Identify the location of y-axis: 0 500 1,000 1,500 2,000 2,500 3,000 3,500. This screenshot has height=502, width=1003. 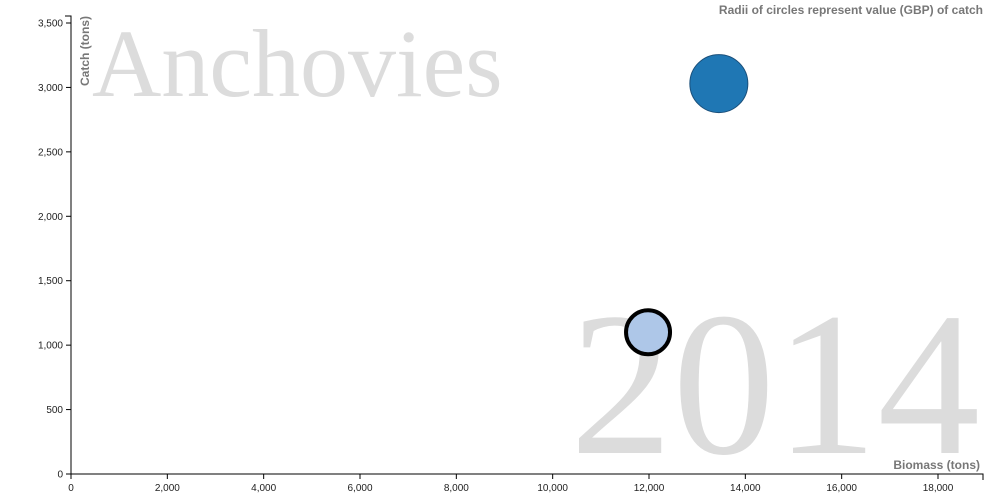
(55, 248).